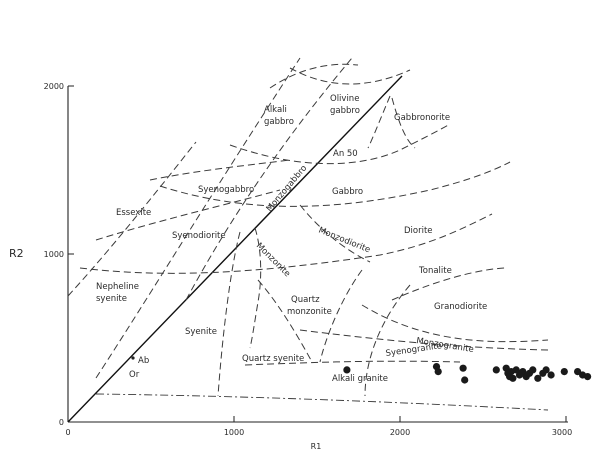 The width and height of the screenshot is (592, 451). Describe the element at coordinates (201, 332) in the screenshot. I see `label-syenite: Syenite` at that location.